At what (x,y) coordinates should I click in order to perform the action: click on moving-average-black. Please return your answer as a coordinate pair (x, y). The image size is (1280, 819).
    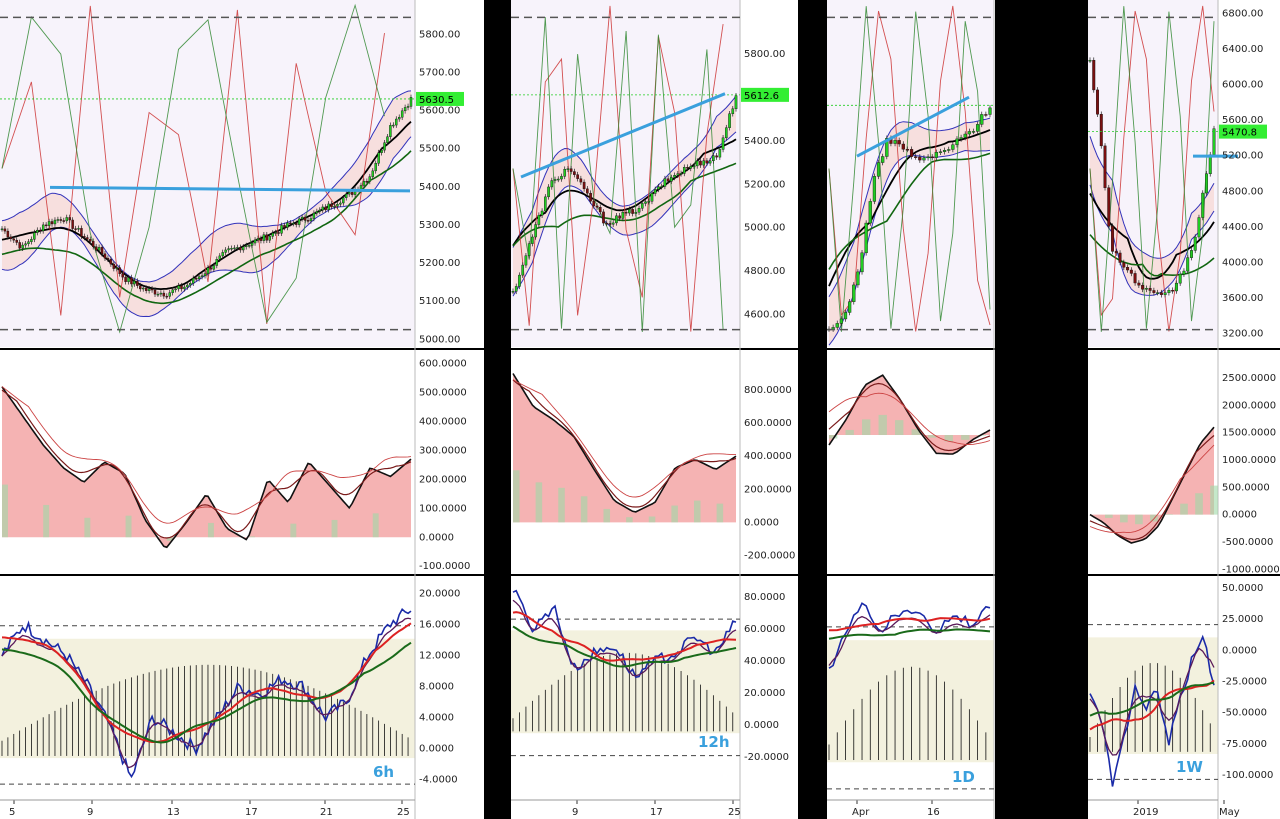
    Looking at the image, I should click on (206, 206).